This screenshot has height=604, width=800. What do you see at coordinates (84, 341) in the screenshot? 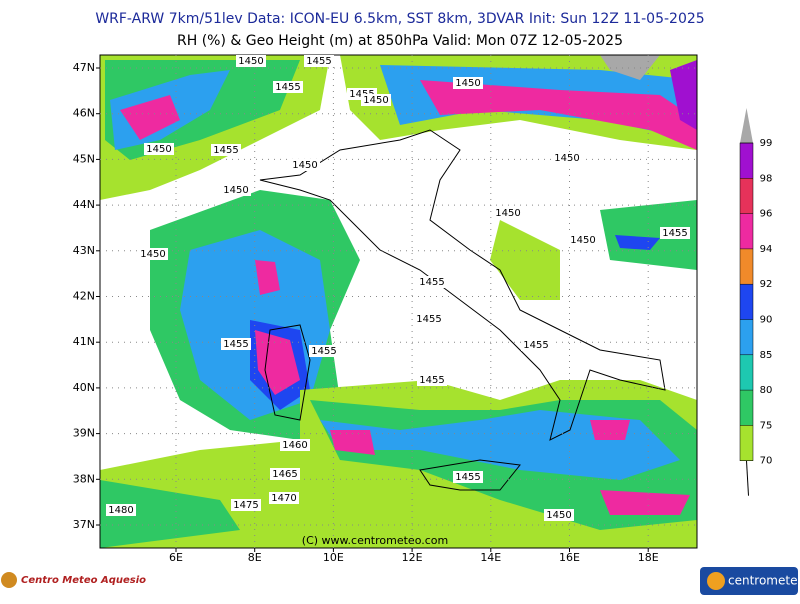
I see `lat-label: 41N` at bounding box center [84, 341].